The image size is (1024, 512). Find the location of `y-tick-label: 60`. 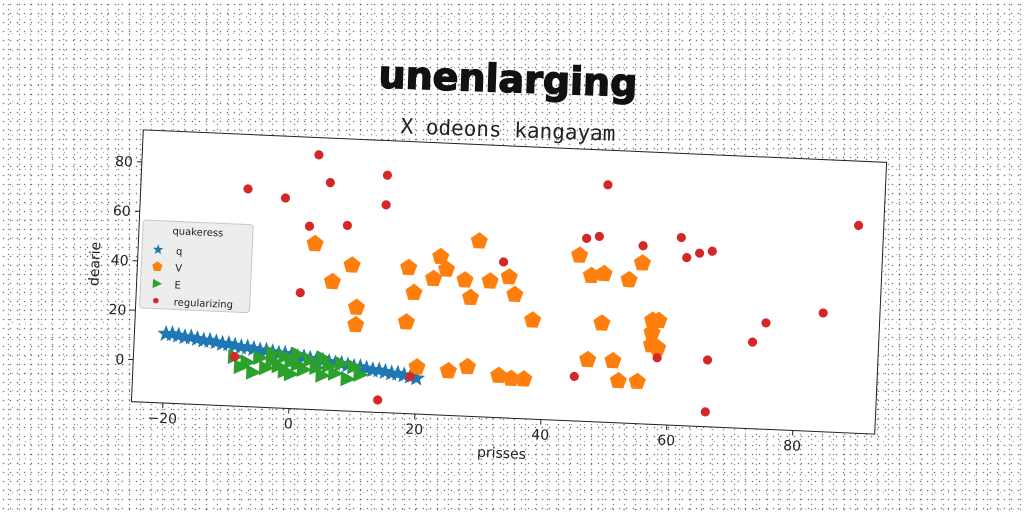

y-tick-label: 60 is located at coordinates (122, 211).